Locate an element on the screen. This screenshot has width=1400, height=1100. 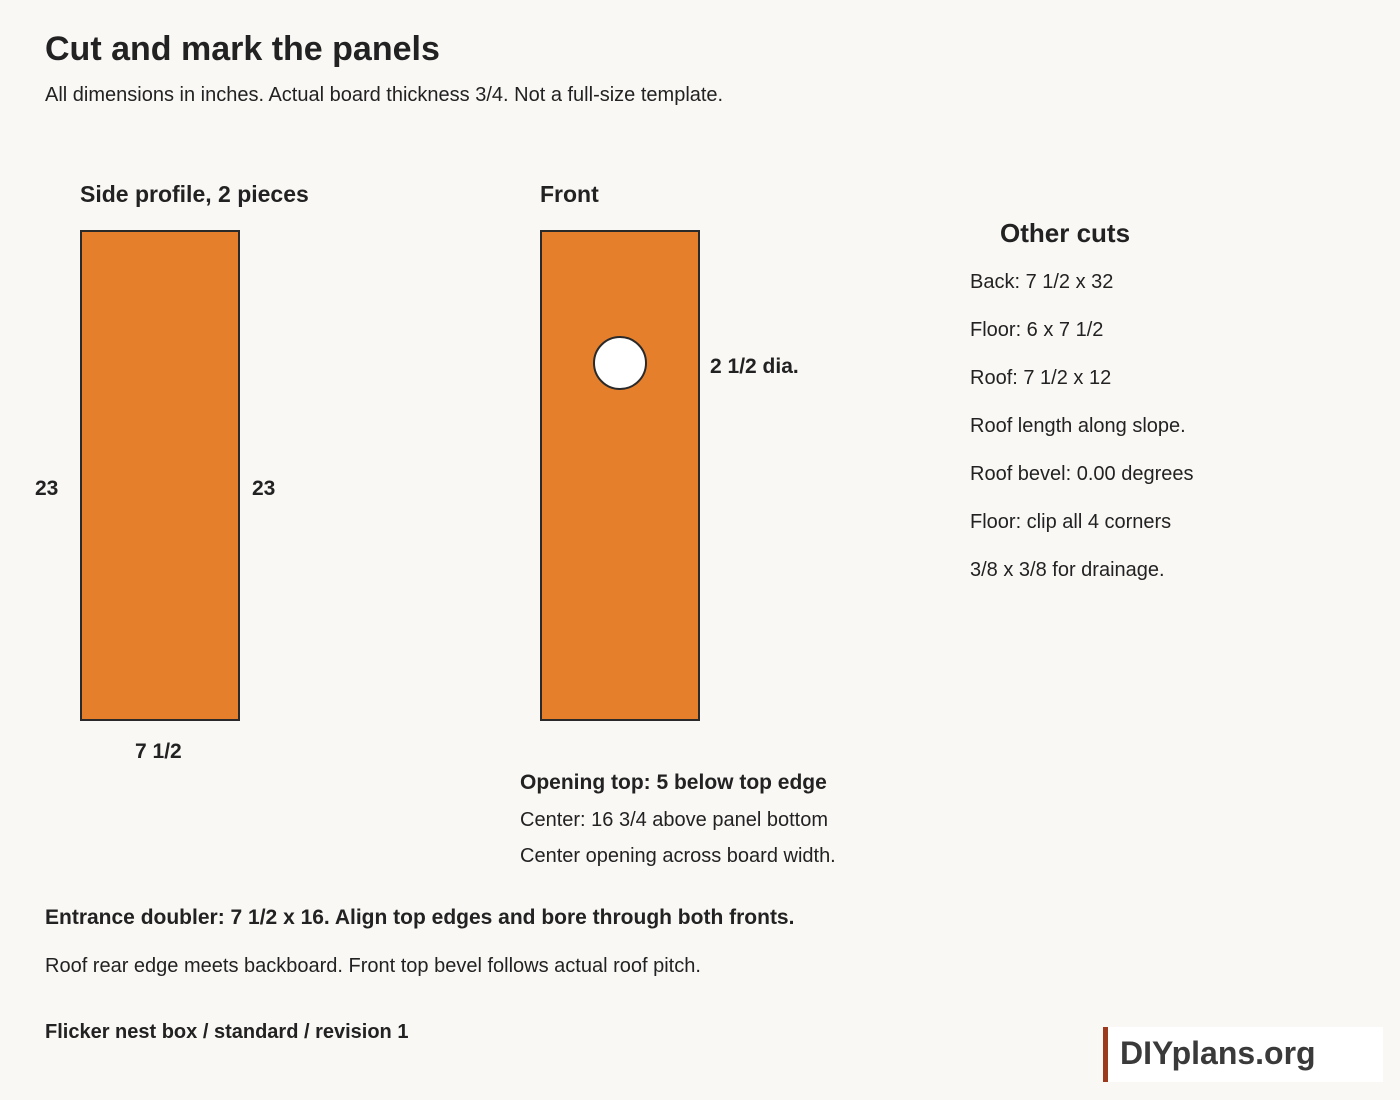
side-profile-panel is located at coordinates (160, 475).